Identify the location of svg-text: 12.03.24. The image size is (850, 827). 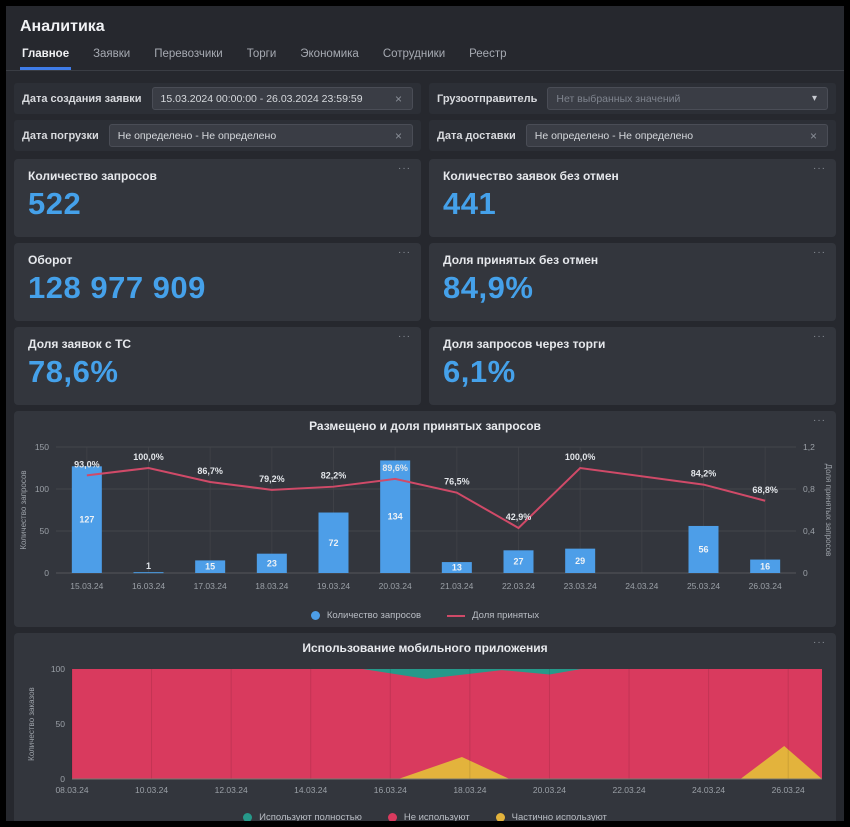
(231, 790).